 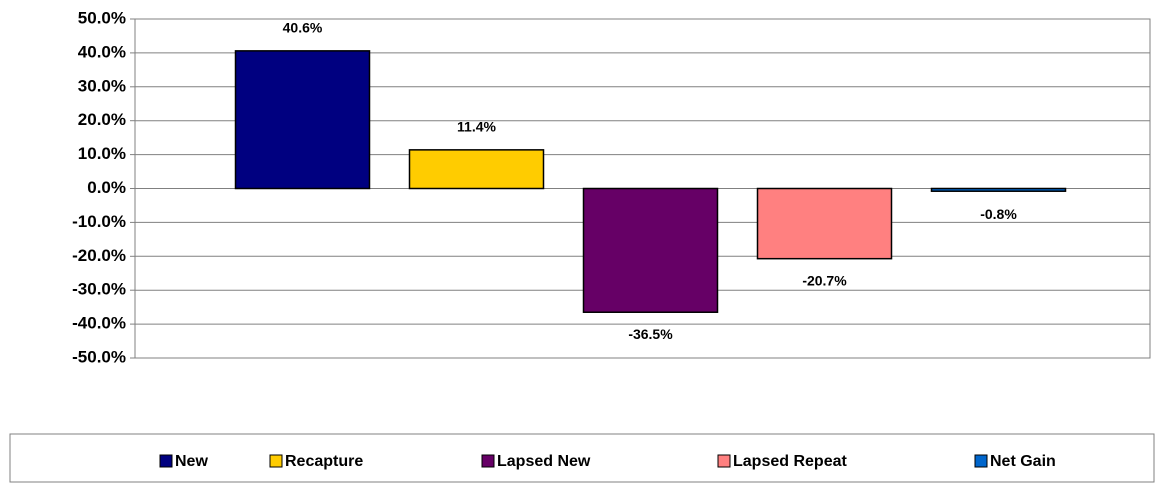 I want to click on y-tick-label: 30.0%, so click(x=102, y=85).